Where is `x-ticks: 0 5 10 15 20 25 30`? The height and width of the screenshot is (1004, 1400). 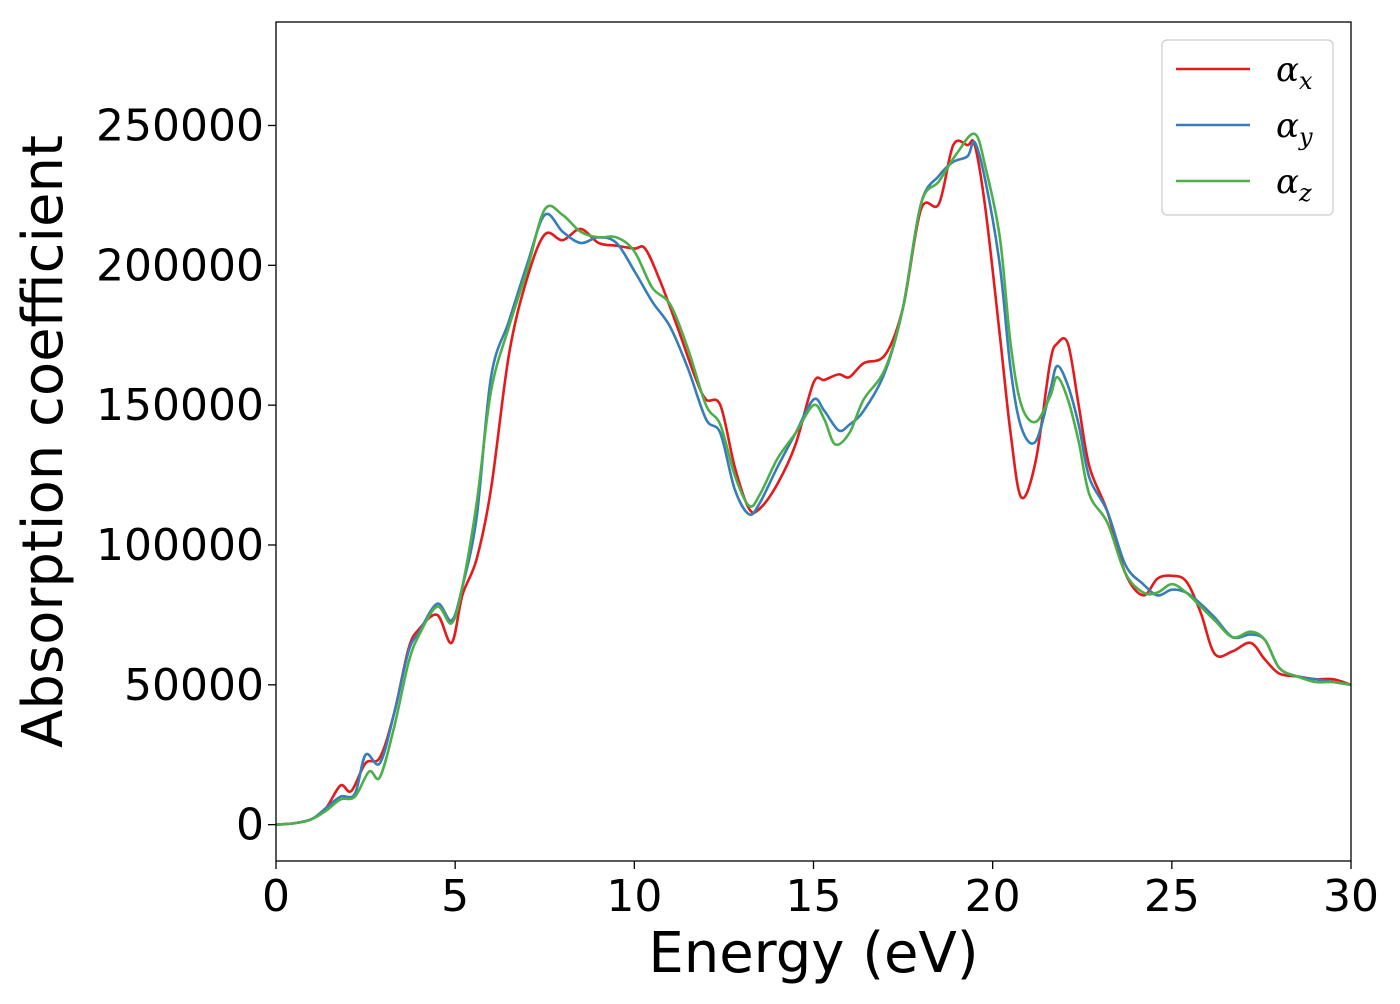 x-ticks: 0 5 10 15 20 25 30 is located at coordinates (820, 891).